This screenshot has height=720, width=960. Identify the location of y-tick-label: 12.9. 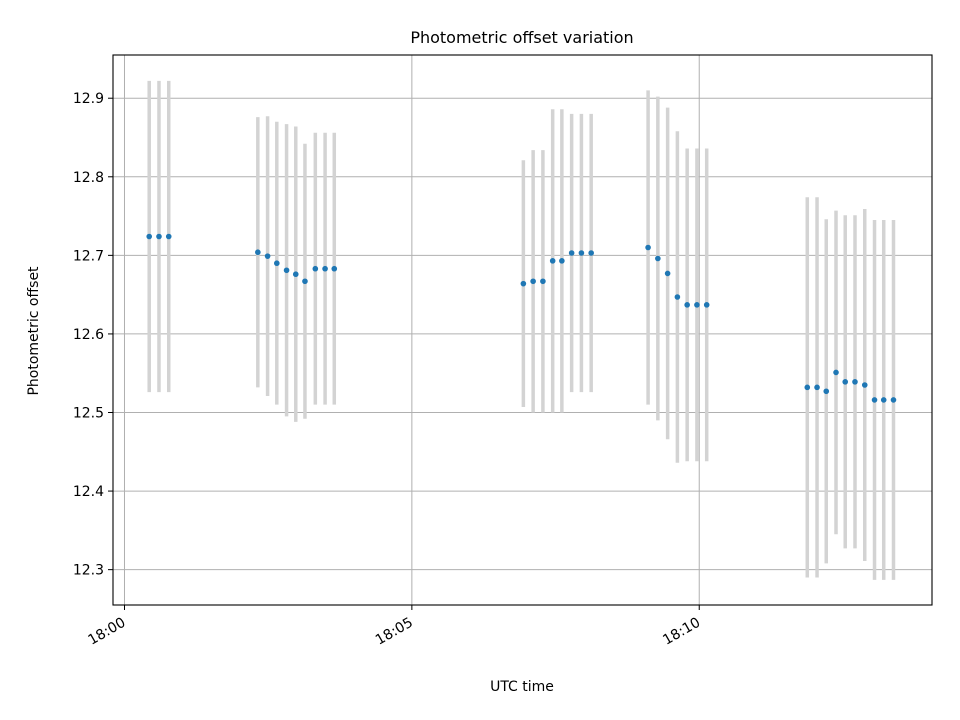
(88, 99).